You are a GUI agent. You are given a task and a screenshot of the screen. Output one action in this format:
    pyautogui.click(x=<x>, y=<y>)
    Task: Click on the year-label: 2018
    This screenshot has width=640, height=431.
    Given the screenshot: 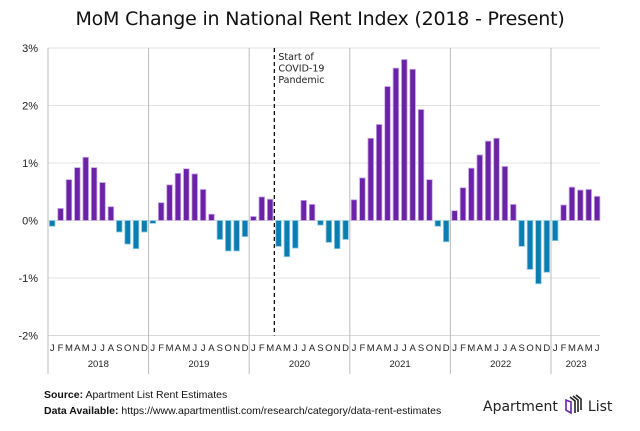 What is the action you would take?
    pyautogui.click(x=98, y=364)
    